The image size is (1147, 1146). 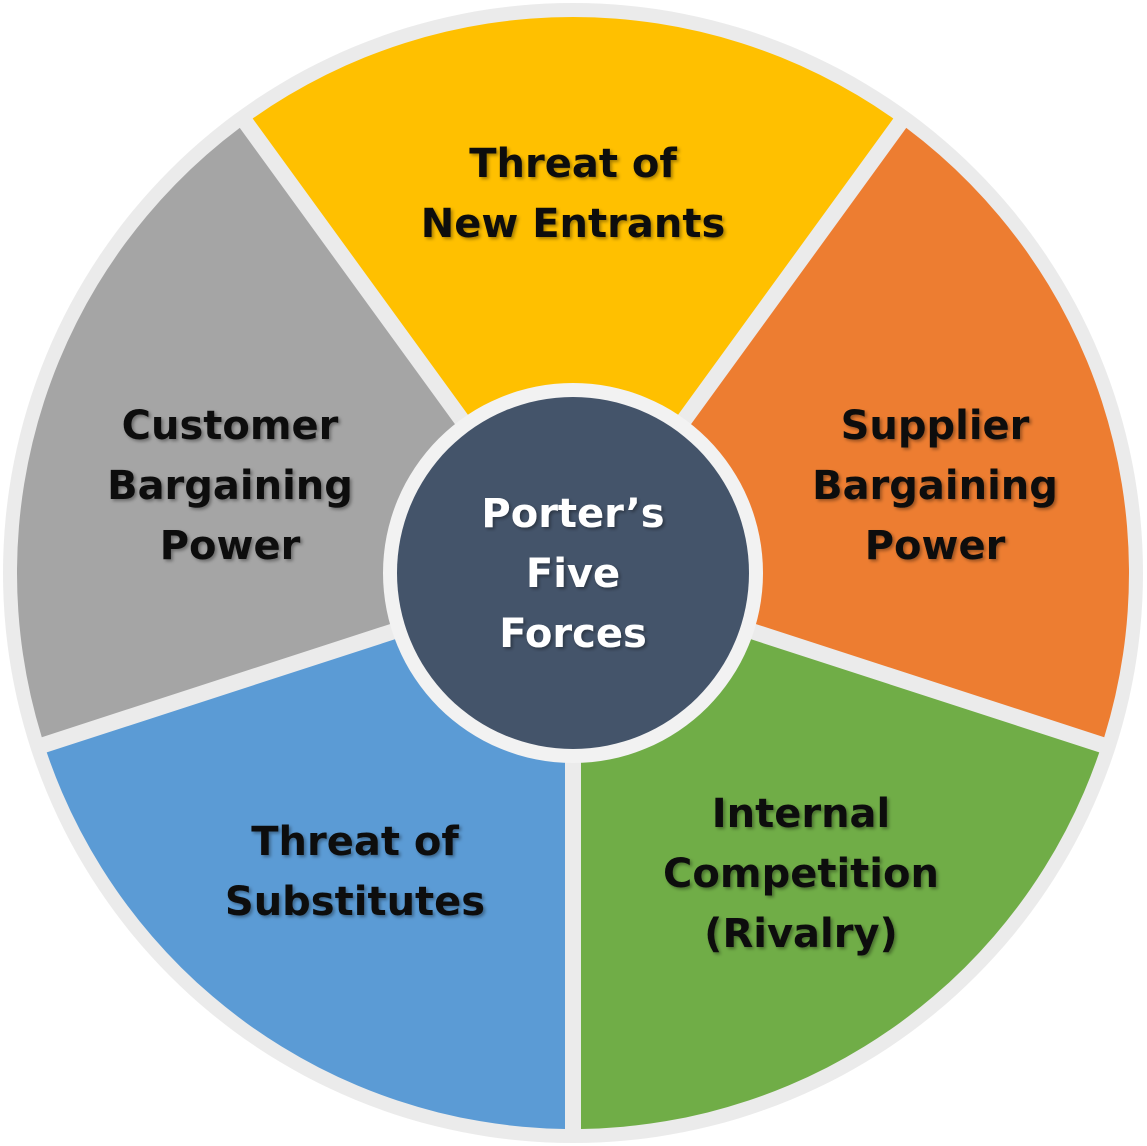 What do you see at coordinates (573, 634) in the screenshot?
I see `center-label-line-3: Forces` at bounding box center [573, 634].